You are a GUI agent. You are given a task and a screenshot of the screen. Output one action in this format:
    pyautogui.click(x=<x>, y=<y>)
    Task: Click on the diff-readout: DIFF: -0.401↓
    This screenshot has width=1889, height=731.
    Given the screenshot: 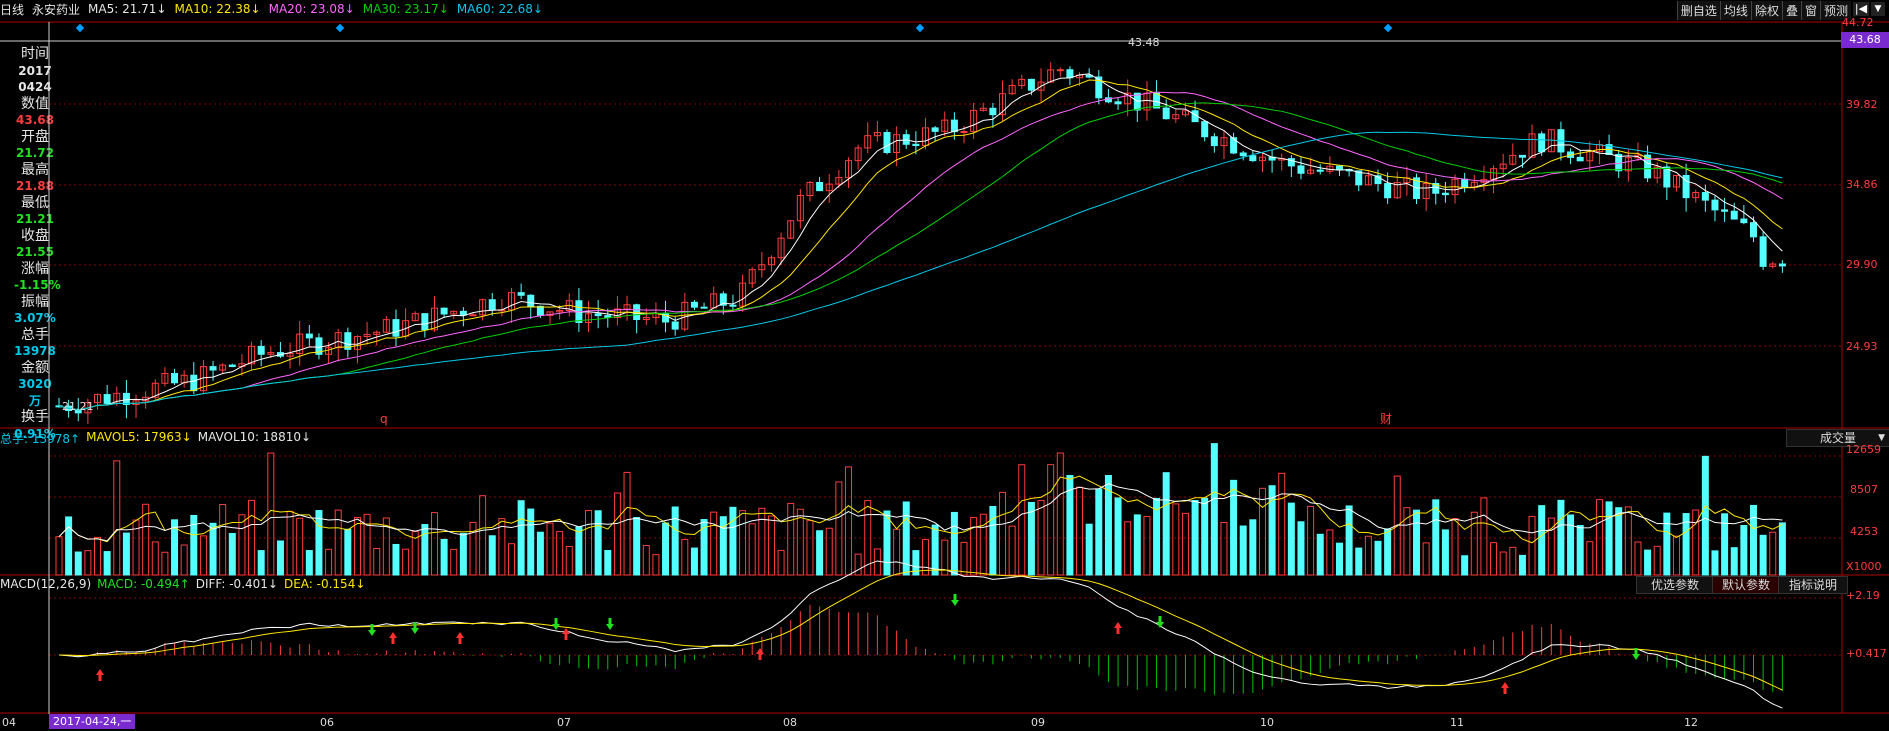 What is the action you would take?
    pyautogui.click(x=236, y=584)
    